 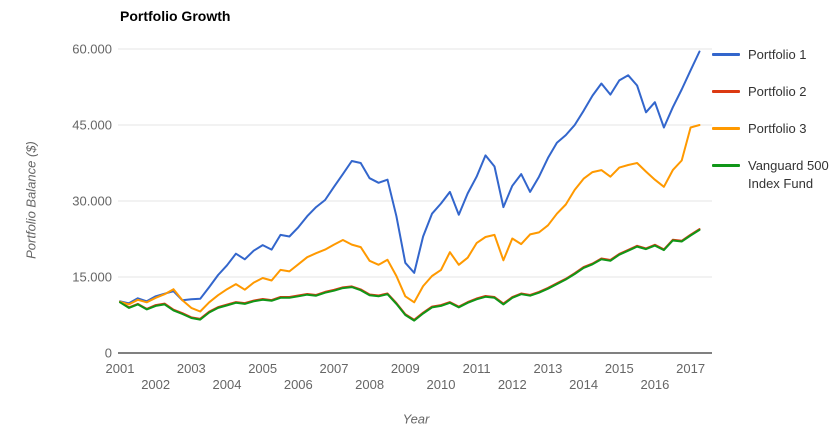 I want to click on x-tick-label-2012: 2012, so click(x=512, y=384).